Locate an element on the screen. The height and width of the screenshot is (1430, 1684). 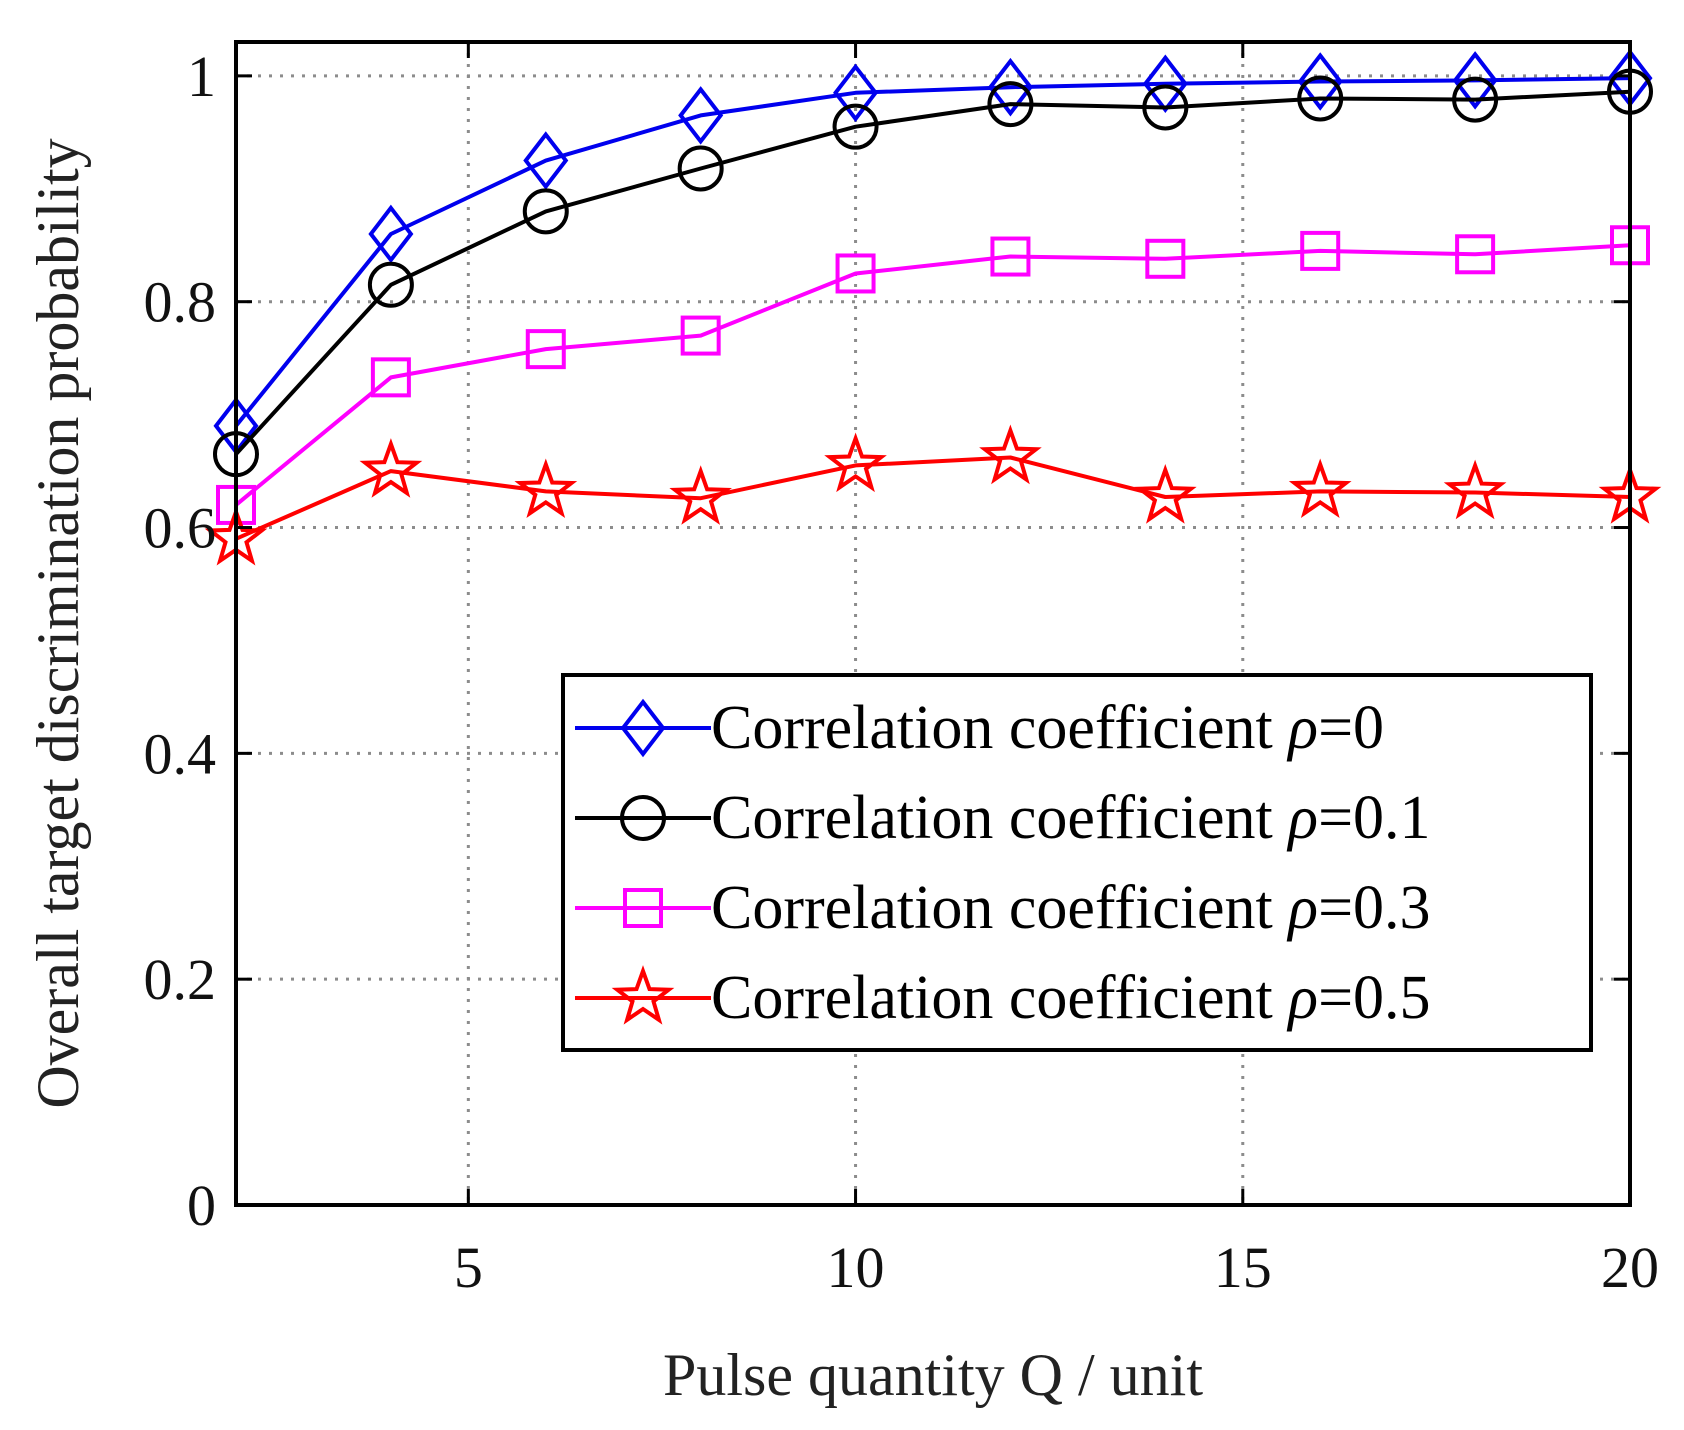
y-tick-label: 0.2 is located at coordinates (180, 979).